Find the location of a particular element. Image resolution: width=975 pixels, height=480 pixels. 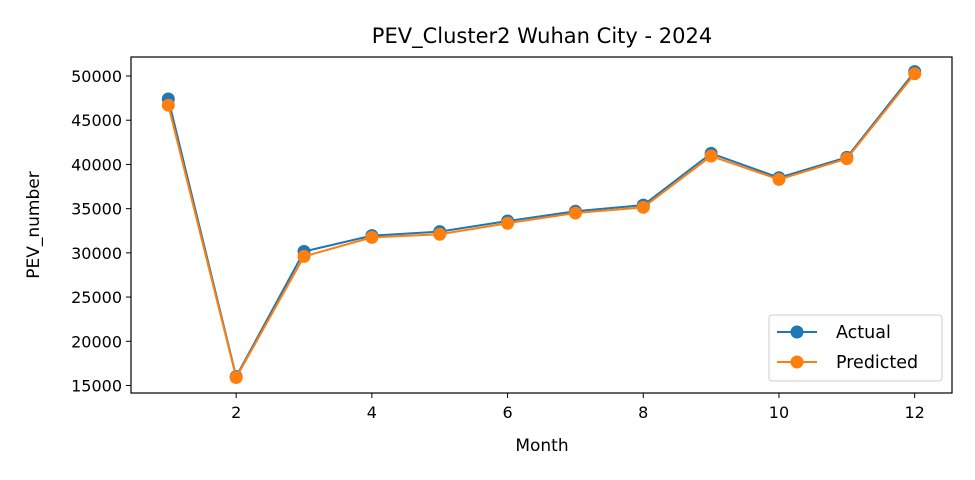

legend-label-actual: Actual is located at coordinates (863, 333).